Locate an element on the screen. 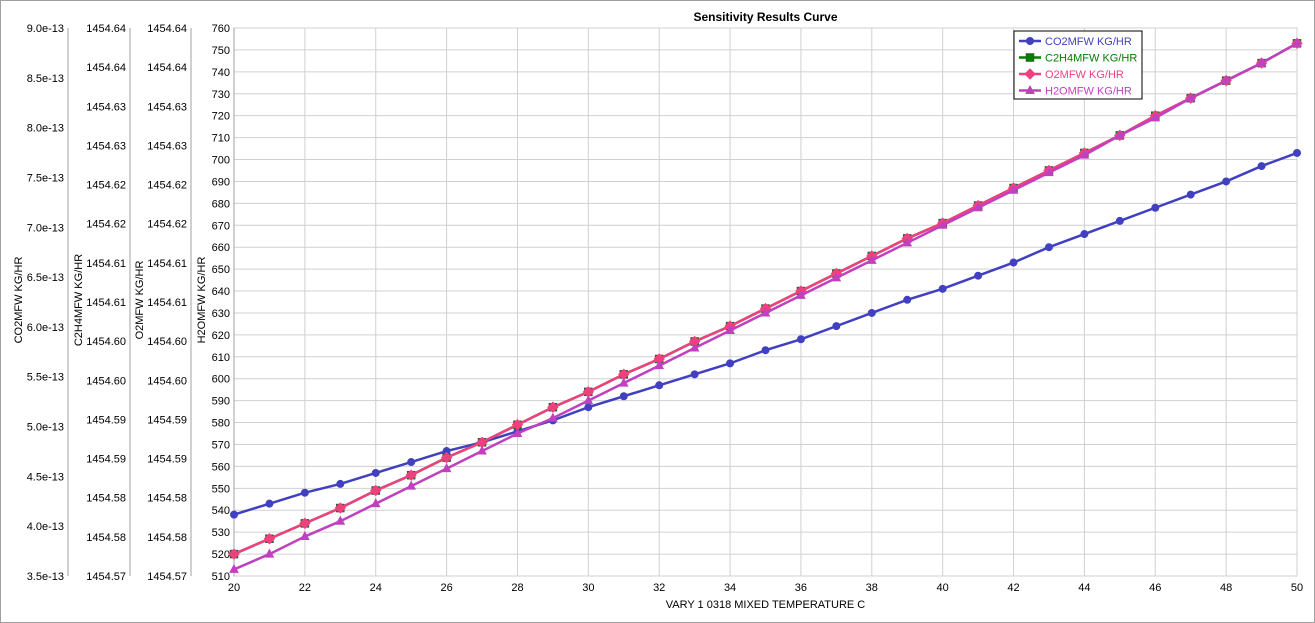 This screenshot has width=1315, height=623. y-tick-label: 7.0e-13 is located at coordinates (45, 228).